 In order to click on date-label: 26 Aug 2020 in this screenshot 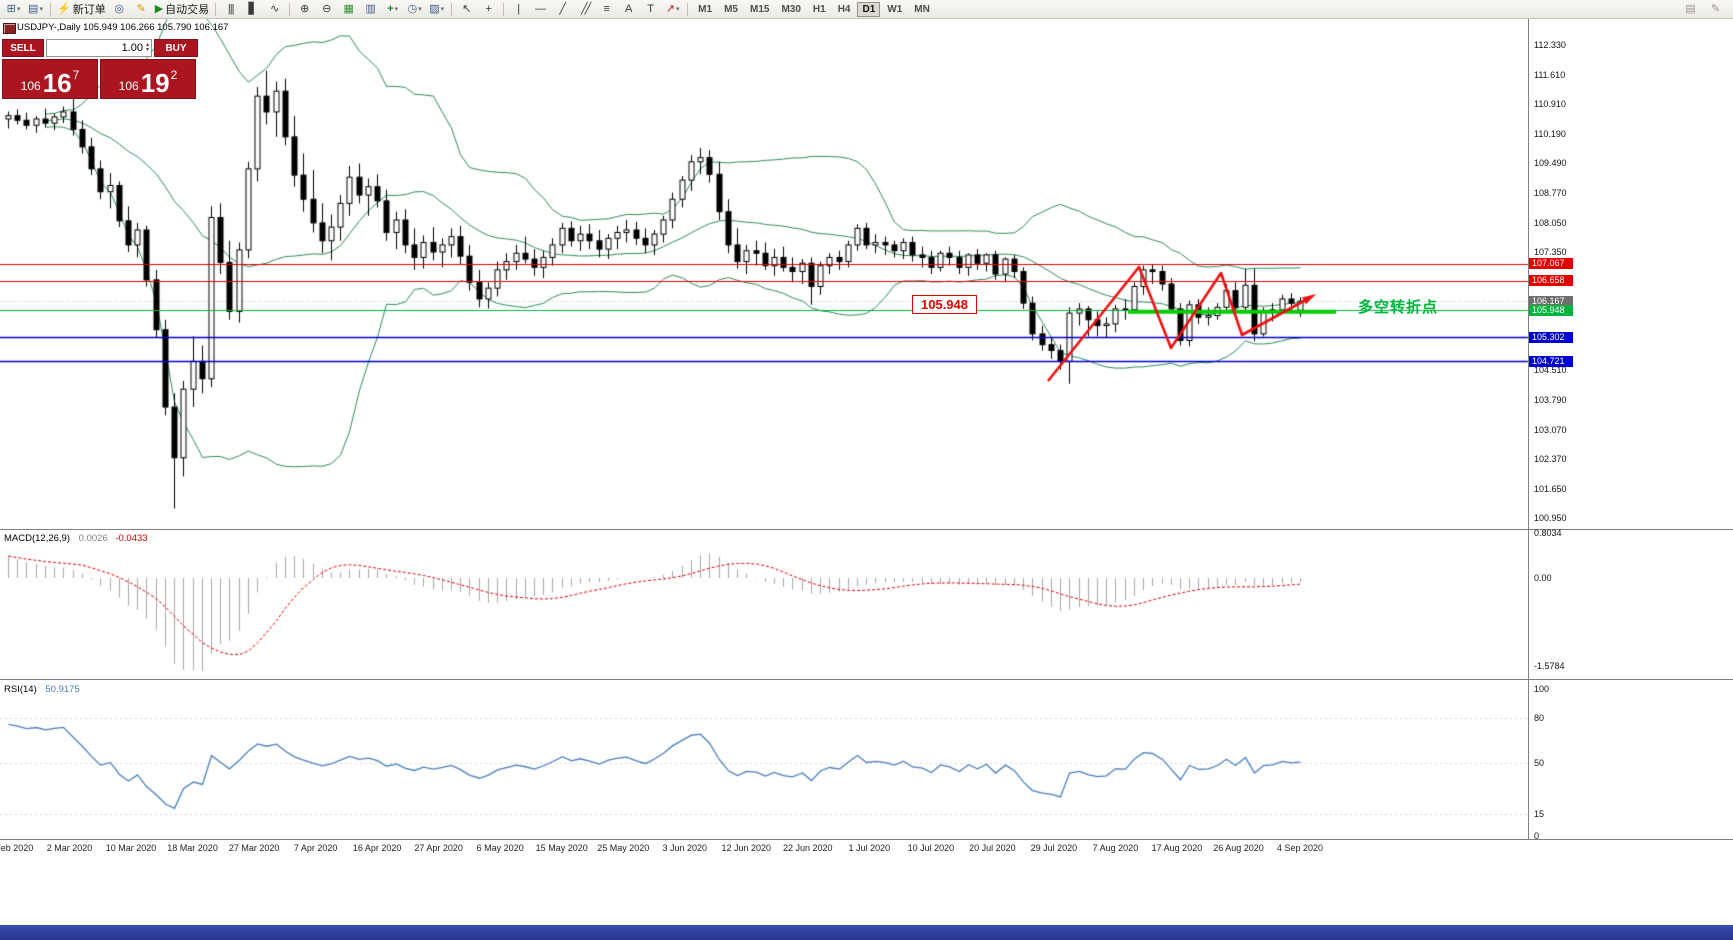, I will do `click(1238, 848)`.